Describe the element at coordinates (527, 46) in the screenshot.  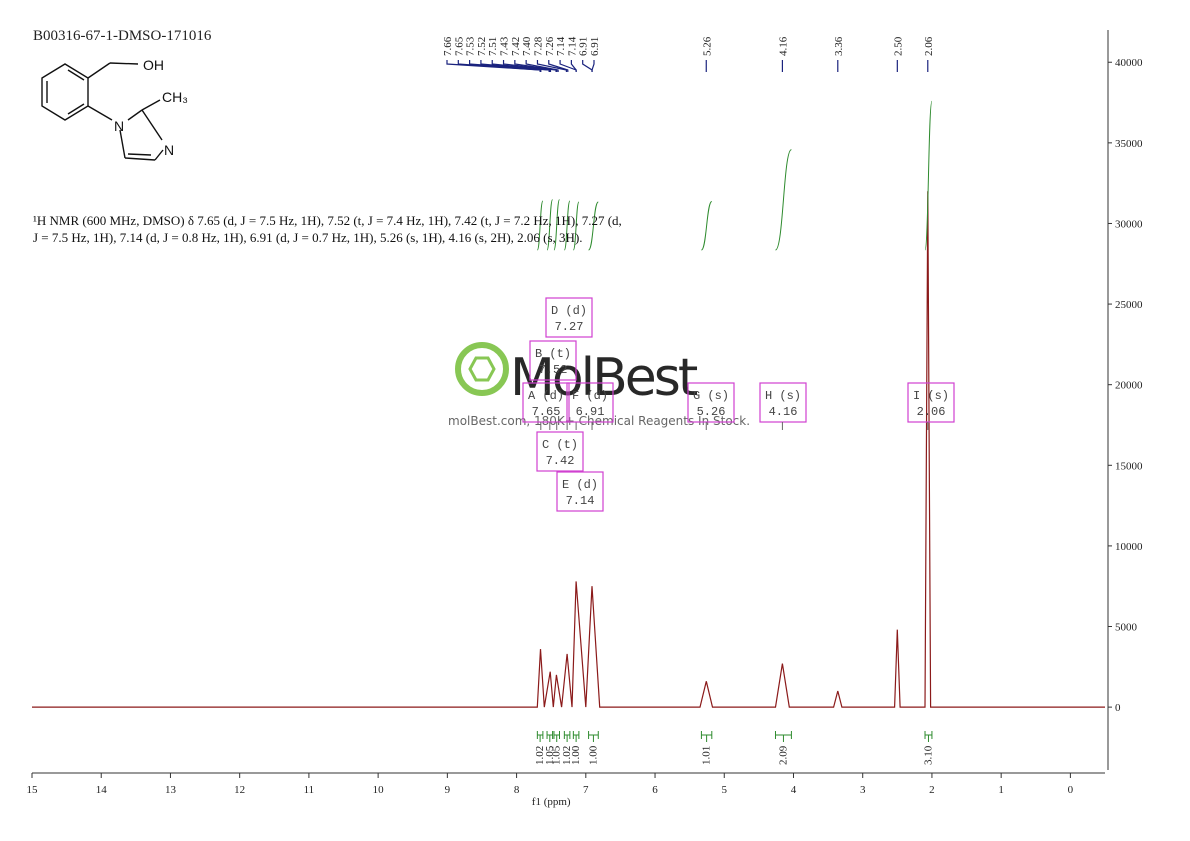
I see `peak-label: 7.40` at that location.